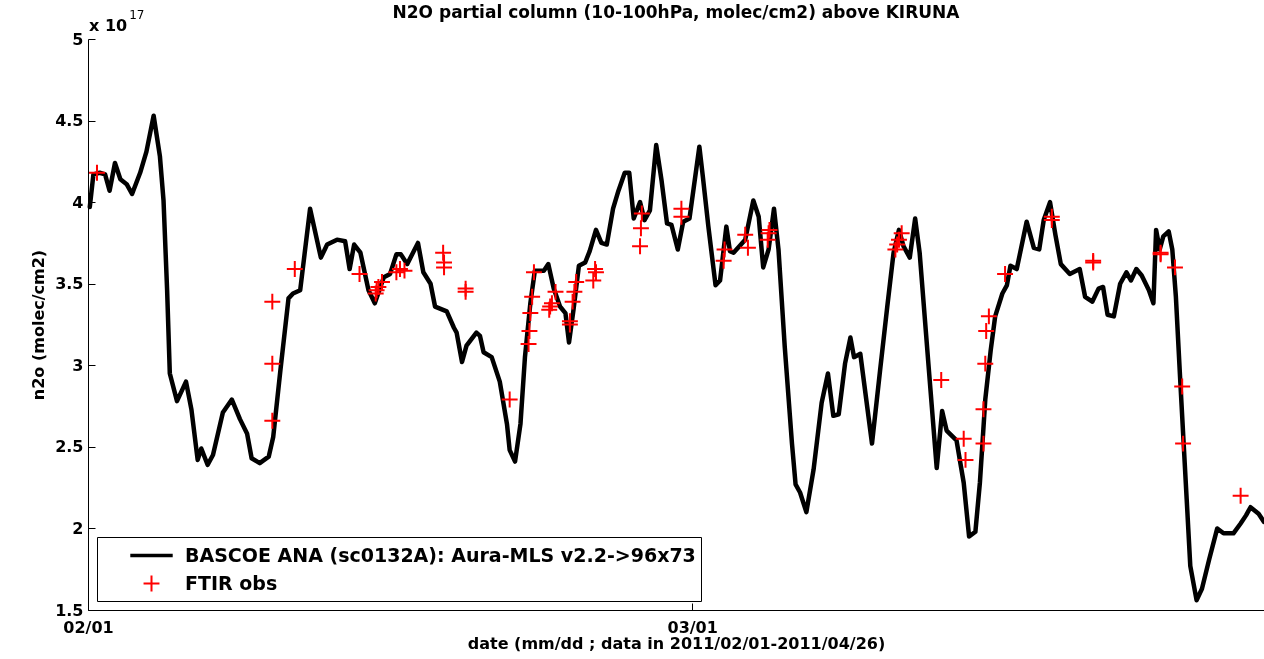 This screenshot has width=1264, height=659. Describe the element at coordinates (78, 39) in the screenshot. I see `y-tick-label: 5` at that location.